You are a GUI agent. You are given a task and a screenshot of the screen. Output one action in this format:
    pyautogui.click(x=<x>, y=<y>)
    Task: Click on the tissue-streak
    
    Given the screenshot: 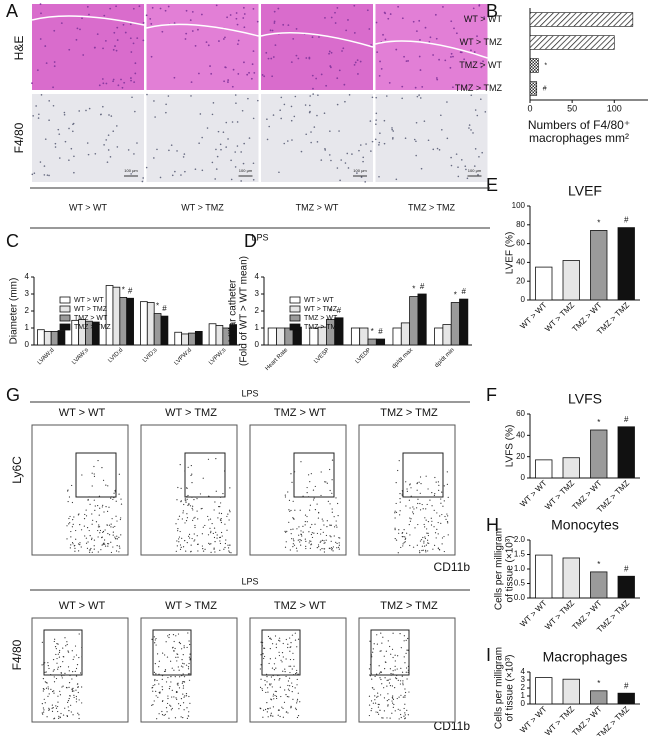 What is the action you would take?
    pyautogui.click(x=431, y=49)
    